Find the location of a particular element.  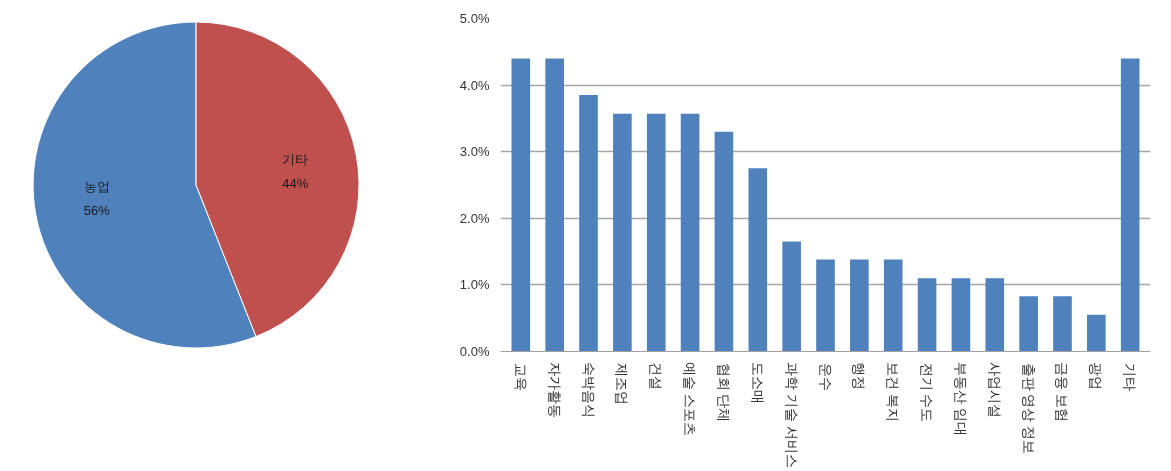

x-tick-label: 금융 보험 is located at coordinates (1062, 392).